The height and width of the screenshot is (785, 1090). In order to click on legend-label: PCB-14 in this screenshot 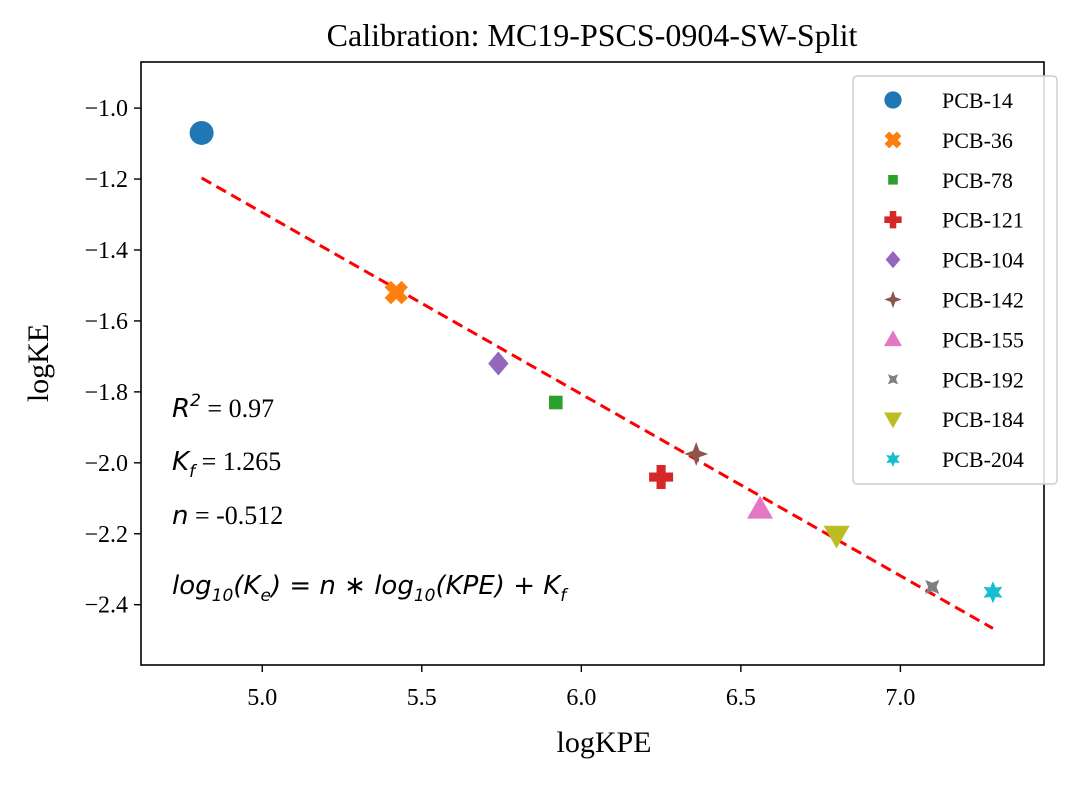, I will do `click(977, 100)`.